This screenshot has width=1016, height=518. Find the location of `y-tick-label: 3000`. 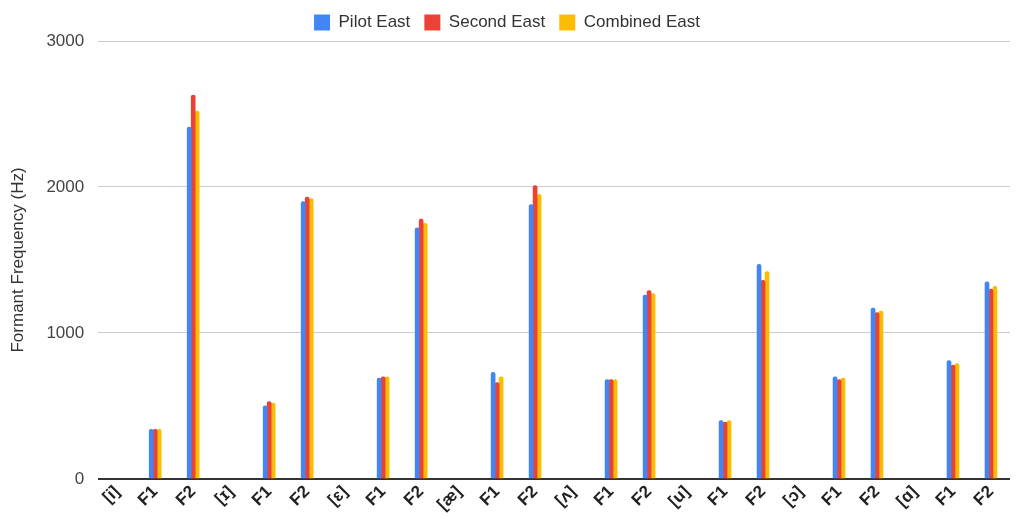

y-tick-label: 3000 is located at coordinates (65, 40).